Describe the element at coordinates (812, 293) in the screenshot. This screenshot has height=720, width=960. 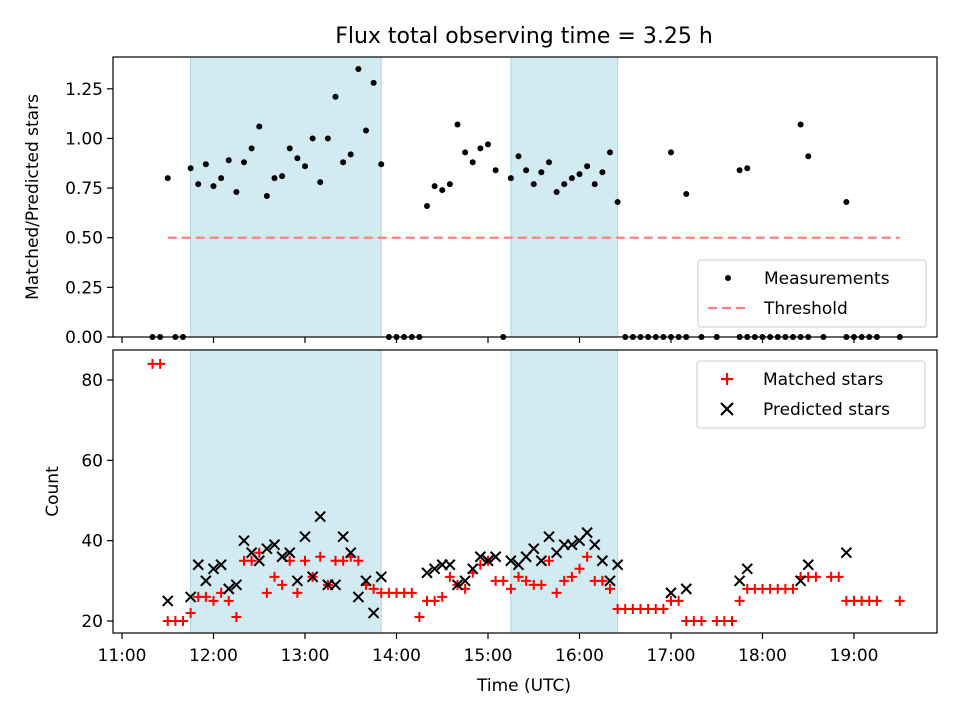
I see `legend: Measurements Threshold` at that location.